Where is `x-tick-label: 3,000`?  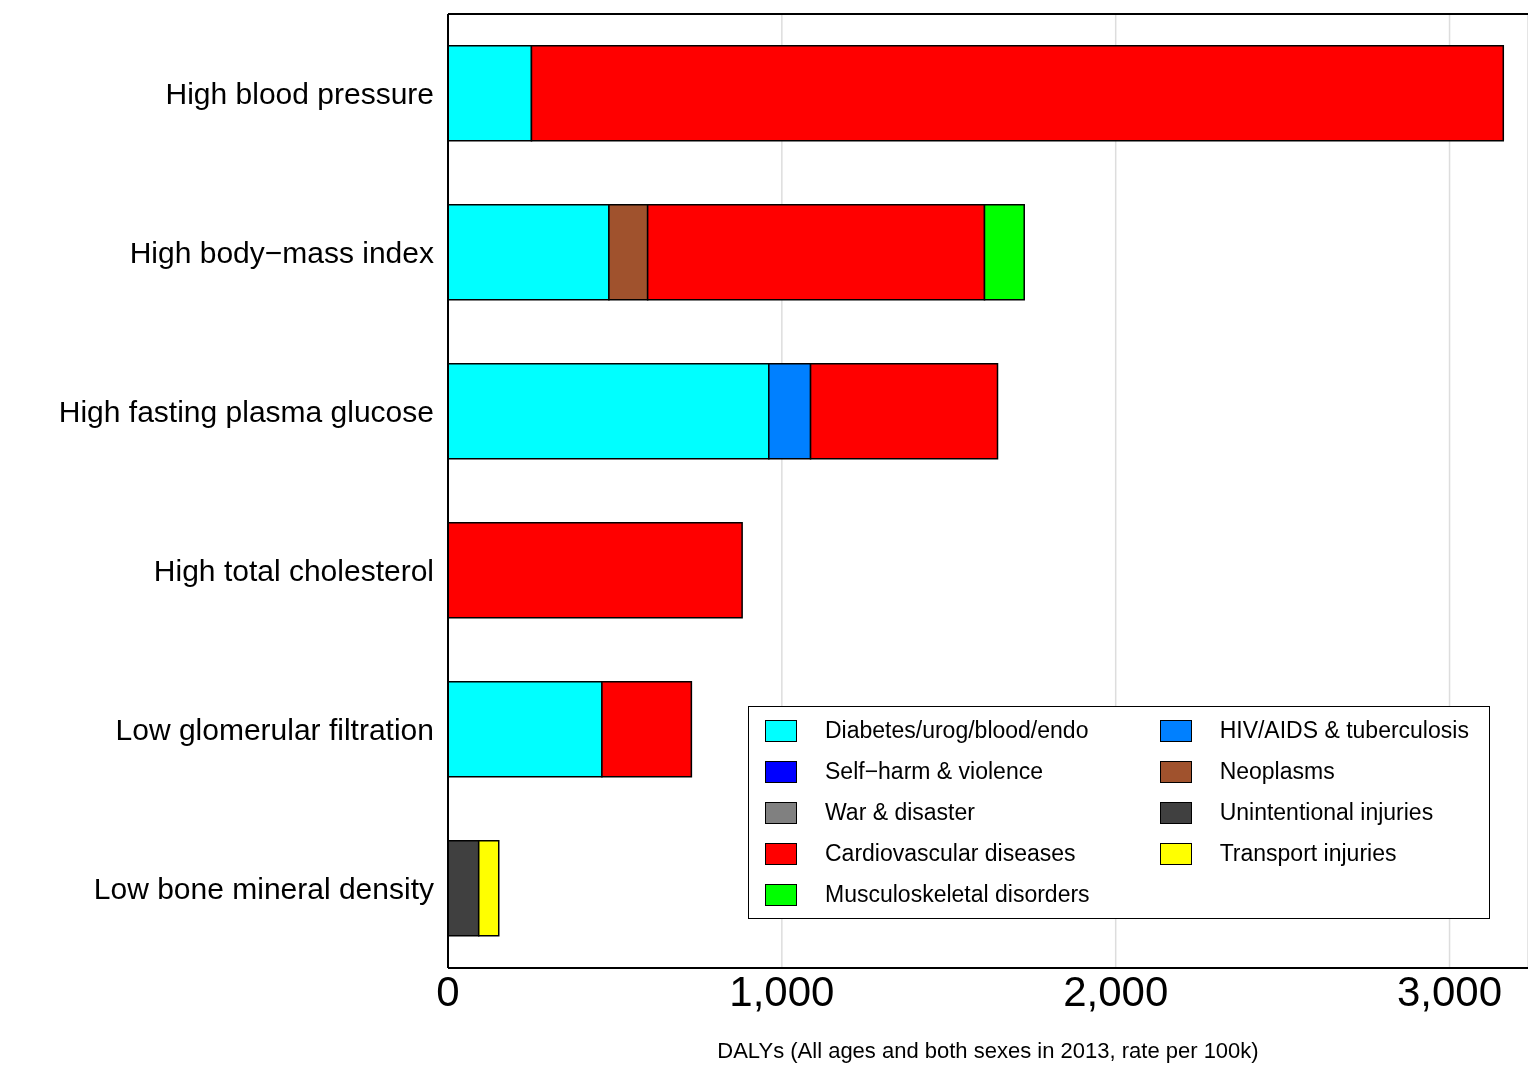 x-tick-label: 3,000 is located at coordinates (1449, 991).